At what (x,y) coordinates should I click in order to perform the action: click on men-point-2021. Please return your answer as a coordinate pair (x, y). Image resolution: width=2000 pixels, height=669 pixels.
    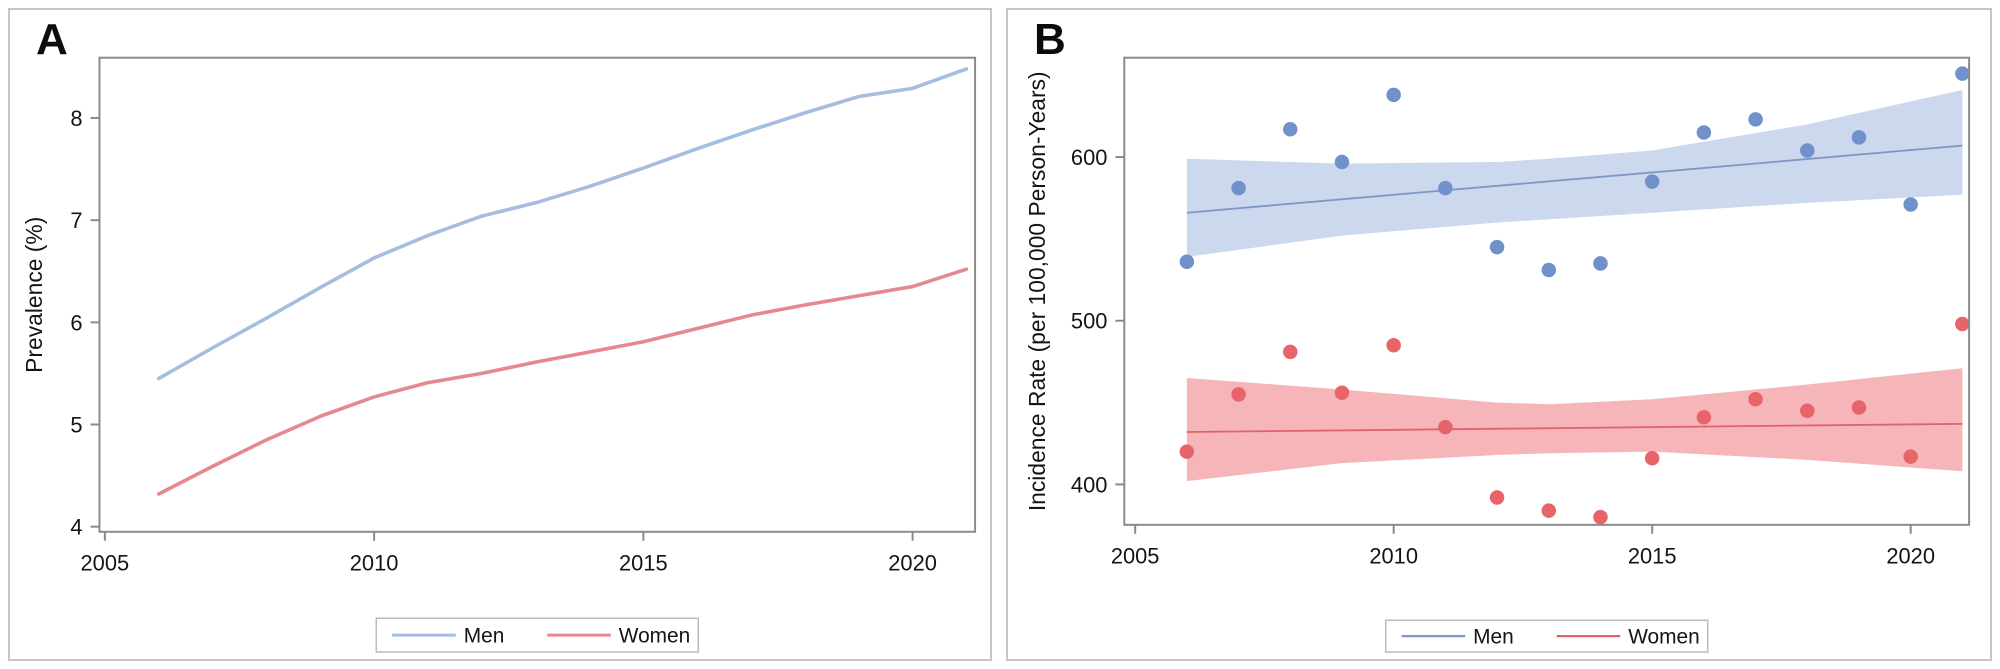
    Looking at the image, I should click on (1962, 73).